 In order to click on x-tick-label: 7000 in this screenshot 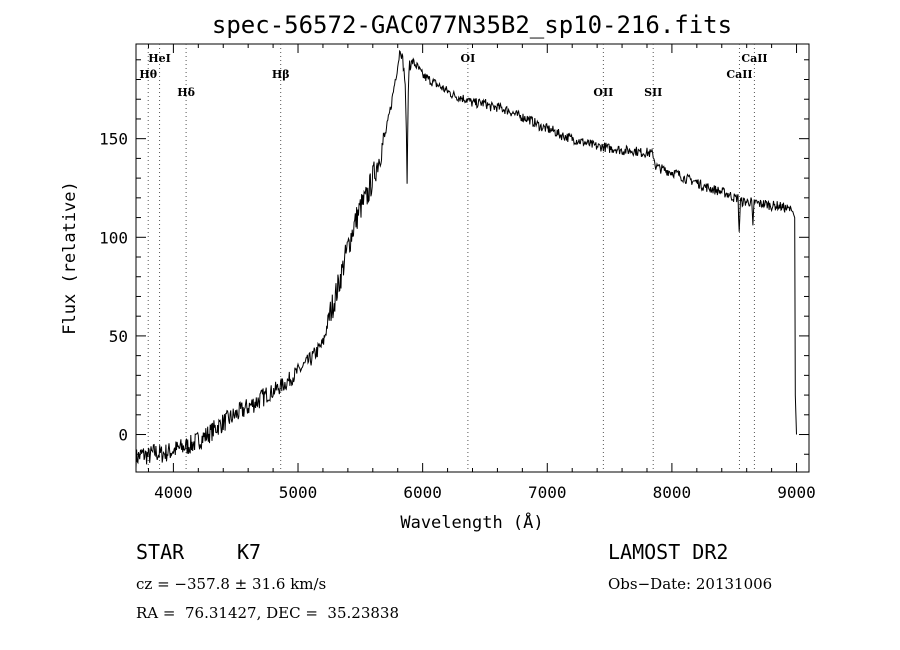, I will do `click(547, 492)`.